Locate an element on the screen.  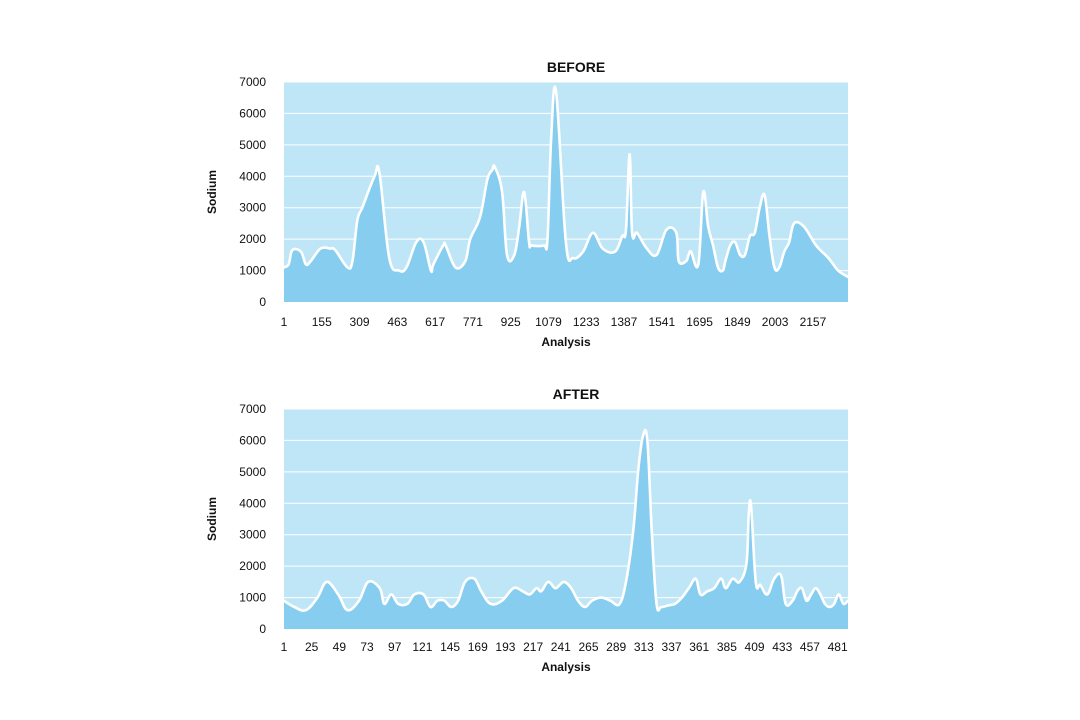
x-tick-label: 241 is located at coordinates (561, 647).